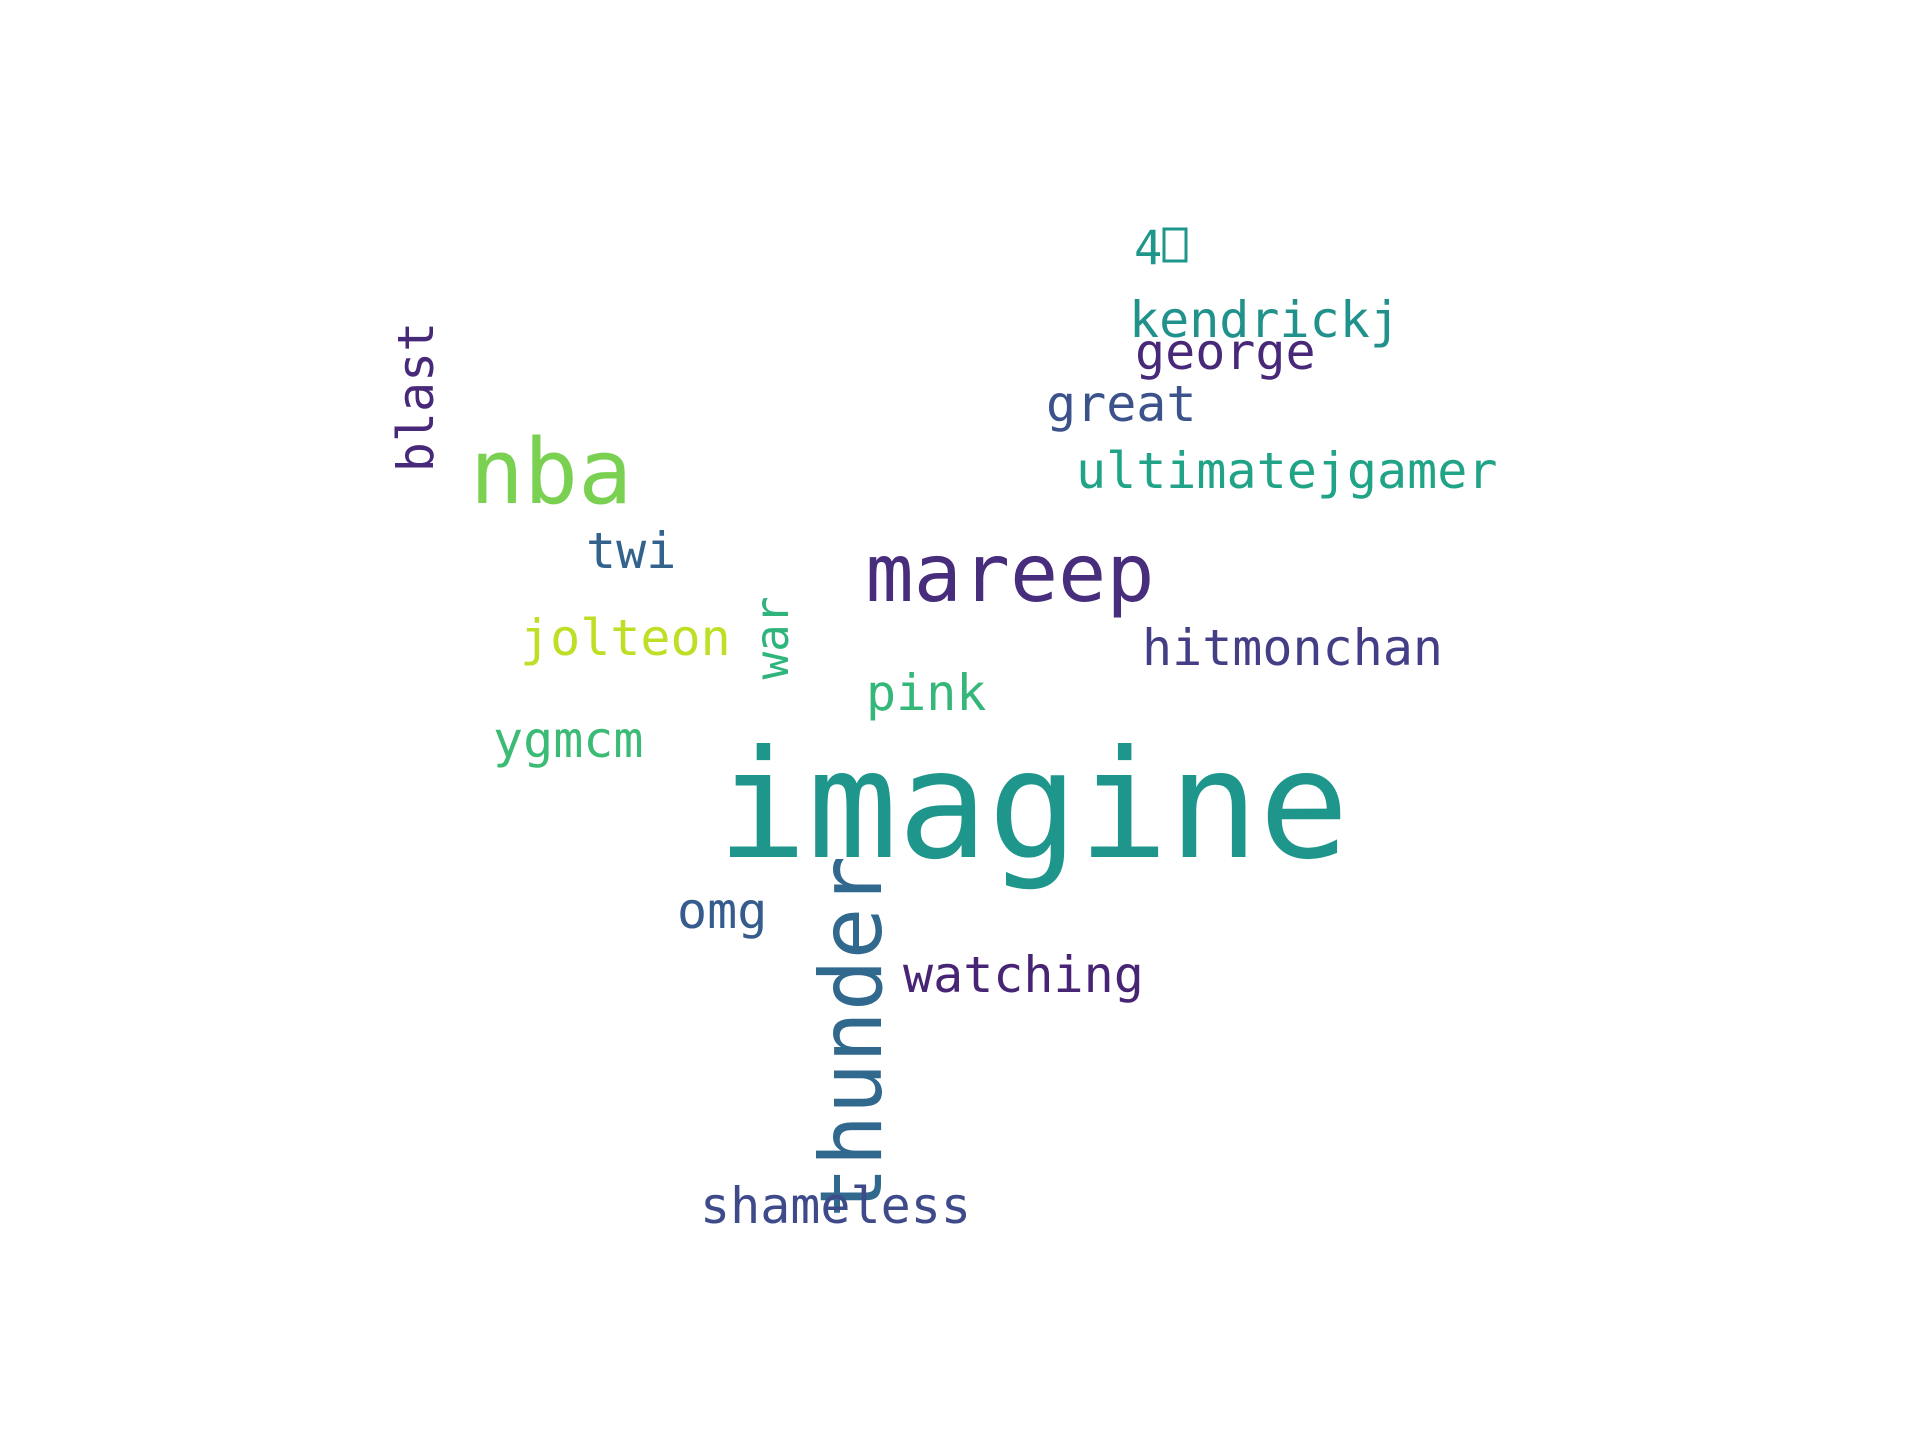 The width and height of the screenshot is (1920, 1440). Describe the element at coordinates (631, 551) in the screenshot. I see `word-twi: twi` at that location.